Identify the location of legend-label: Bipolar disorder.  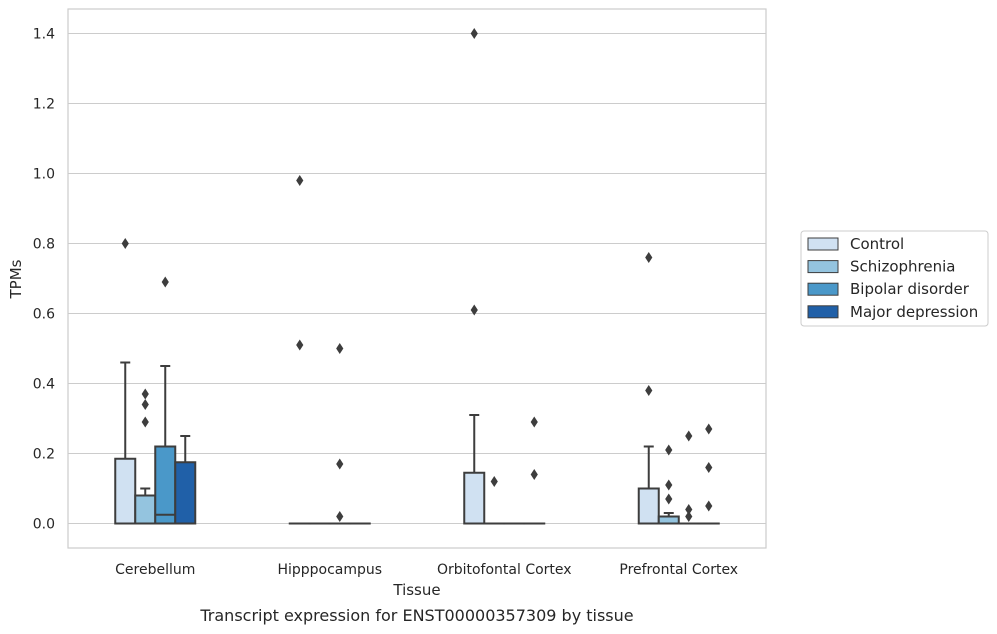
(910, 289).